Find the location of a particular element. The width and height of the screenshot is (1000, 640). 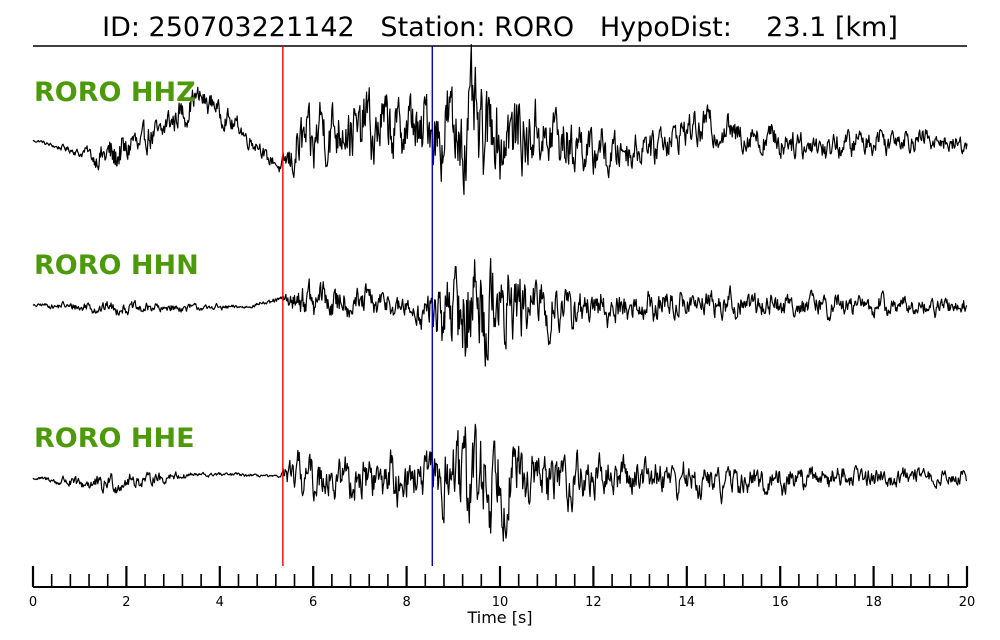

x-tick-label: 6 is located at coordinates (313, 602).